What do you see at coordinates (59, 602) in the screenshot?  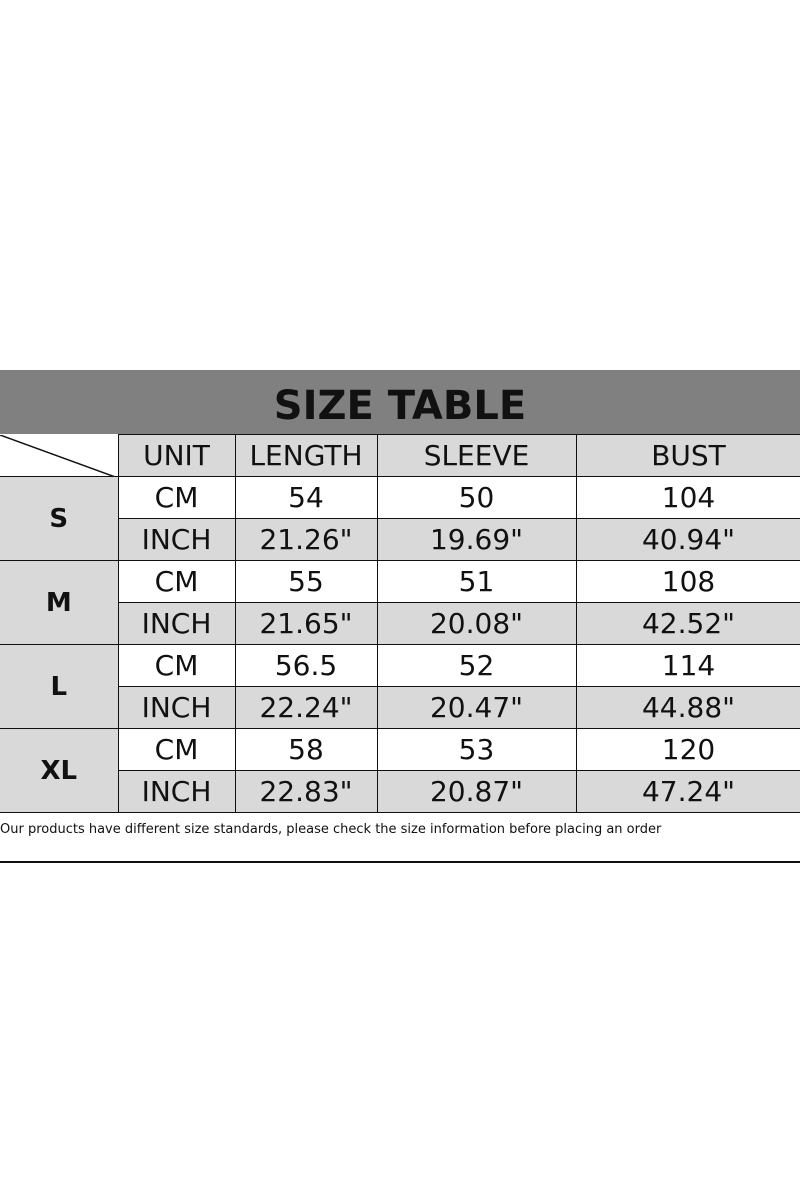 I see `size-label: M` at bounding box center [59, 602].